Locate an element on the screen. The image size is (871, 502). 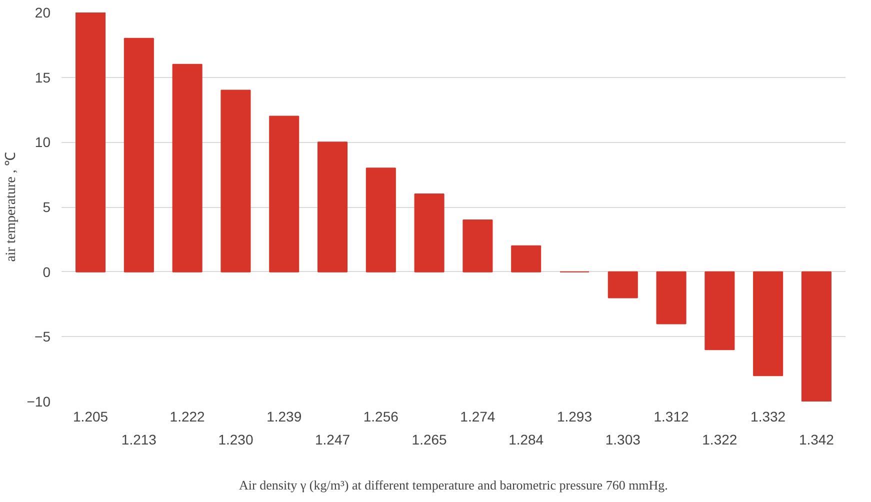
x-tick-label: 1.303 is located at coordinates (623, 440).